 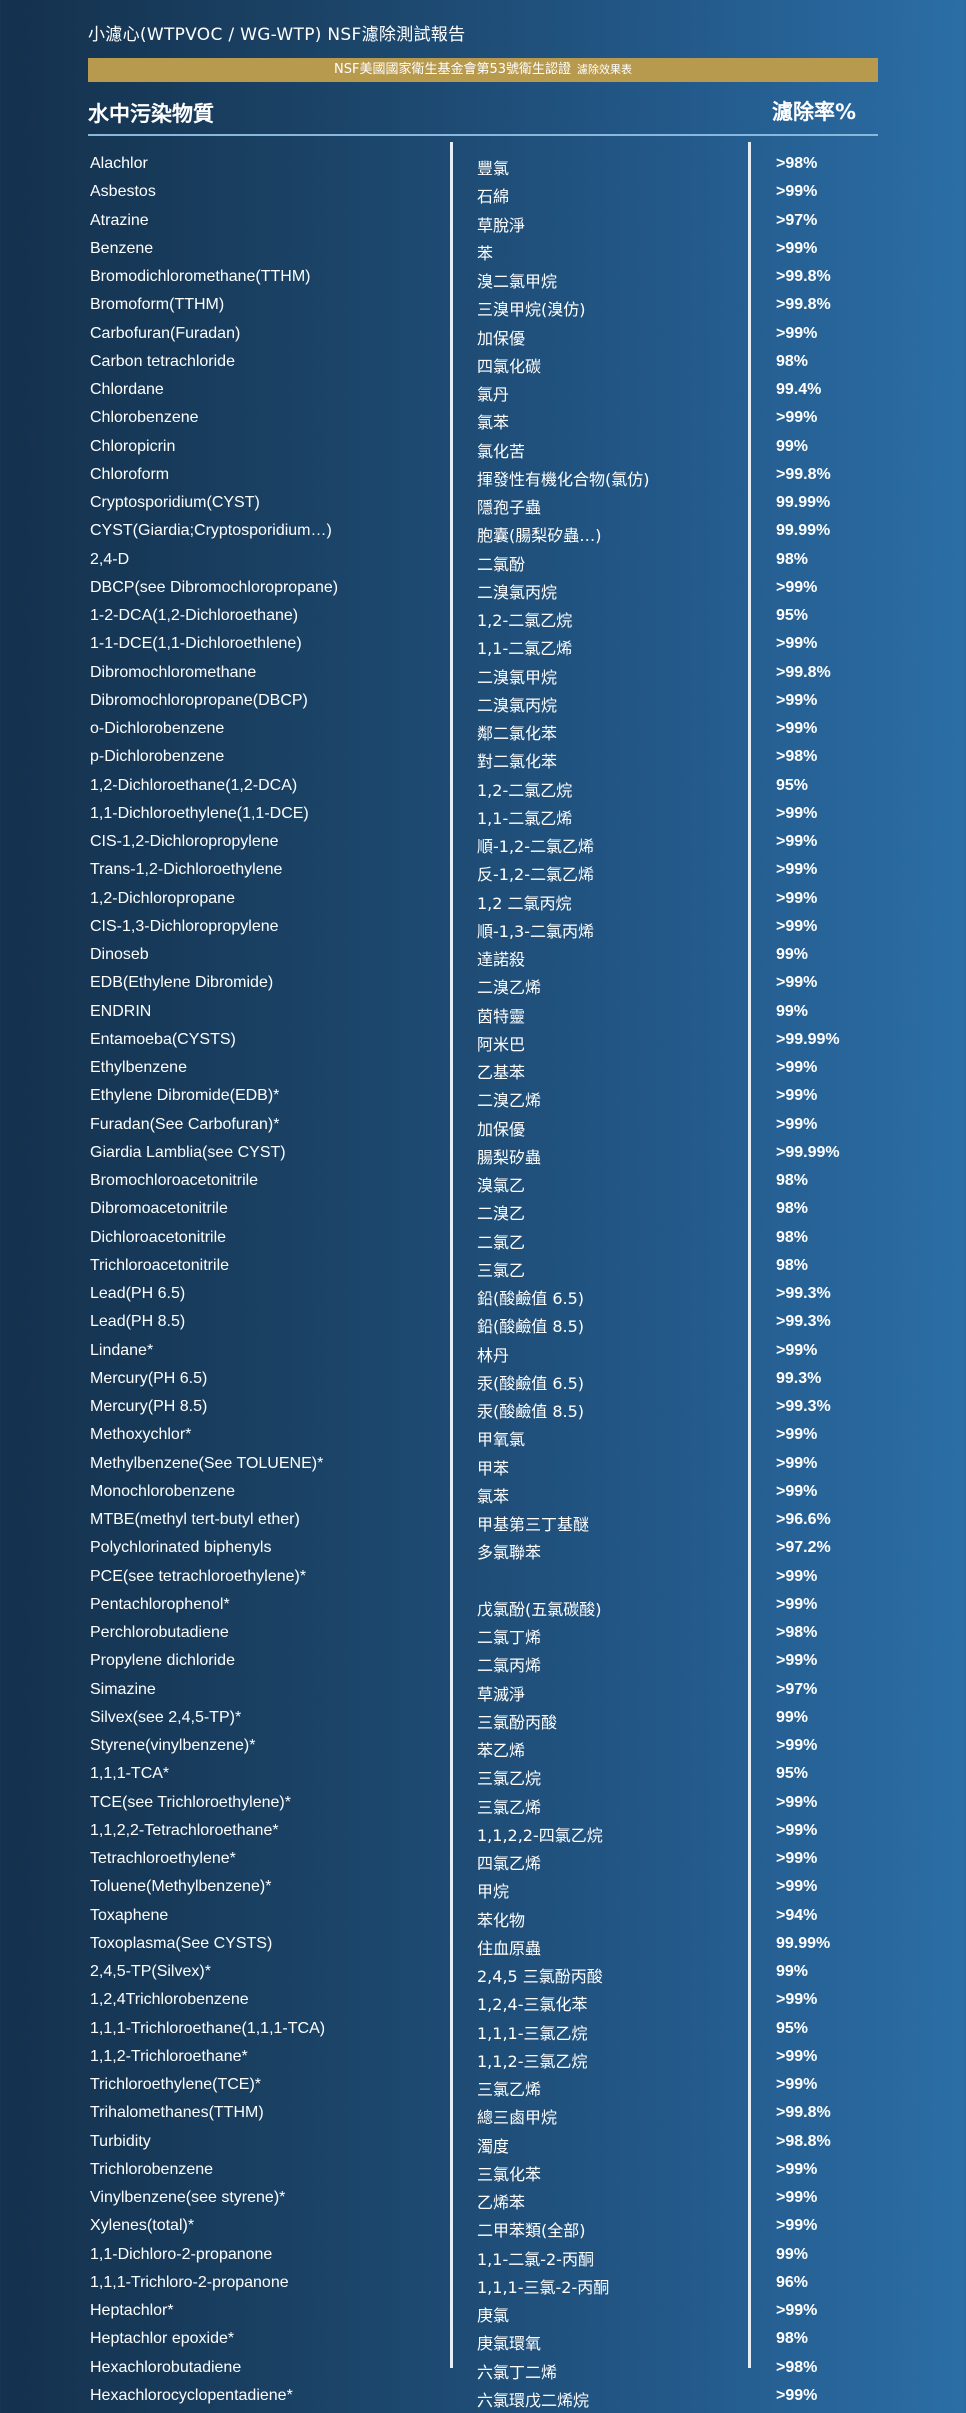 What do you see at coordinates (163, 1039) in the screenshot?
I see `contaminant-name-en: Entamoeba(CYSTS)` at bounding box center [163, 1039].